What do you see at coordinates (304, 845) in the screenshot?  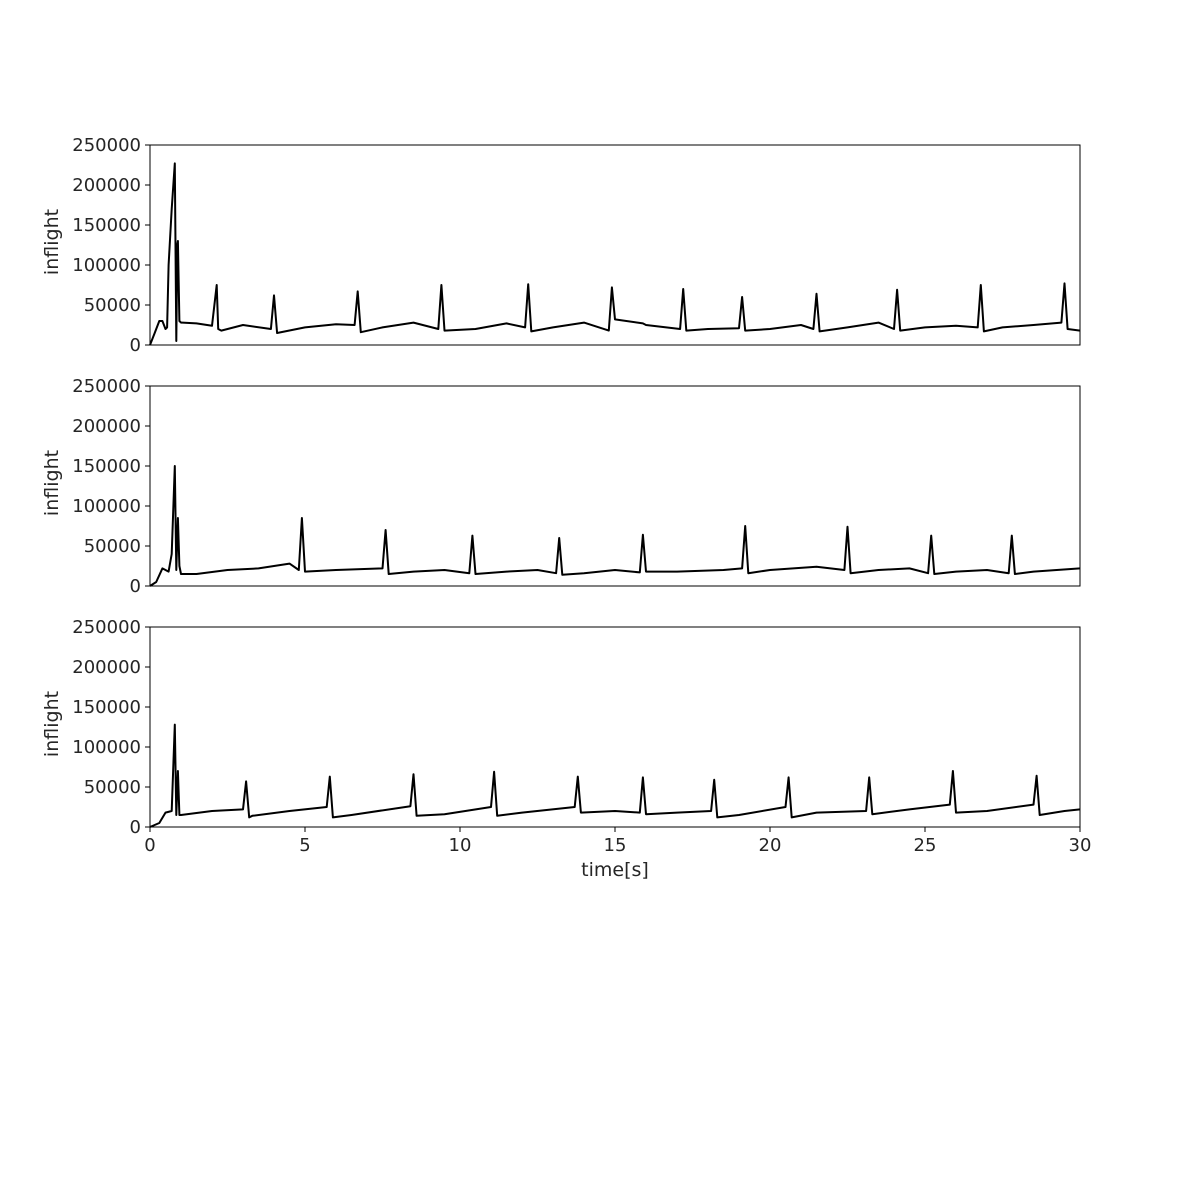 I see `x-tick-label: 5` at bounding box center [304, 845].